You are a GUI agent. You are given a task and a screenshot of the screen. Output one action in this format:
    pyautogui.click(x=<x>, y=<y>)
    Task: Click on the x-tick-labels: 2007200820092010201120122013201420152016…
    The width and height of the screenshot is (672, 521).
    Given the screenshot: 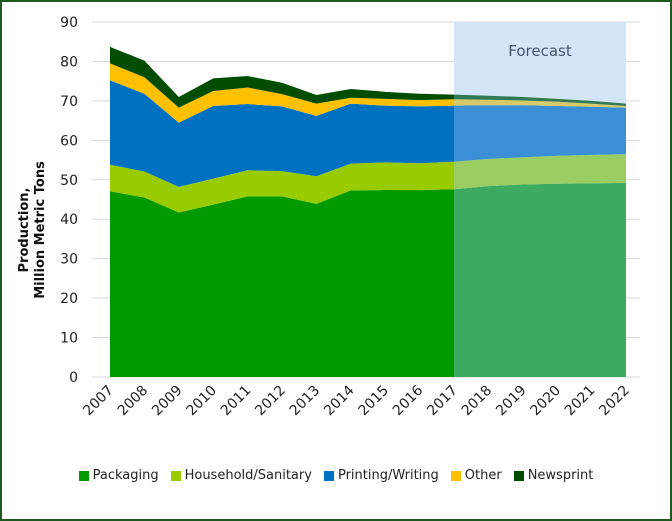 What is the action you would take?
    pyautogui.click(x=356, y=400)
    